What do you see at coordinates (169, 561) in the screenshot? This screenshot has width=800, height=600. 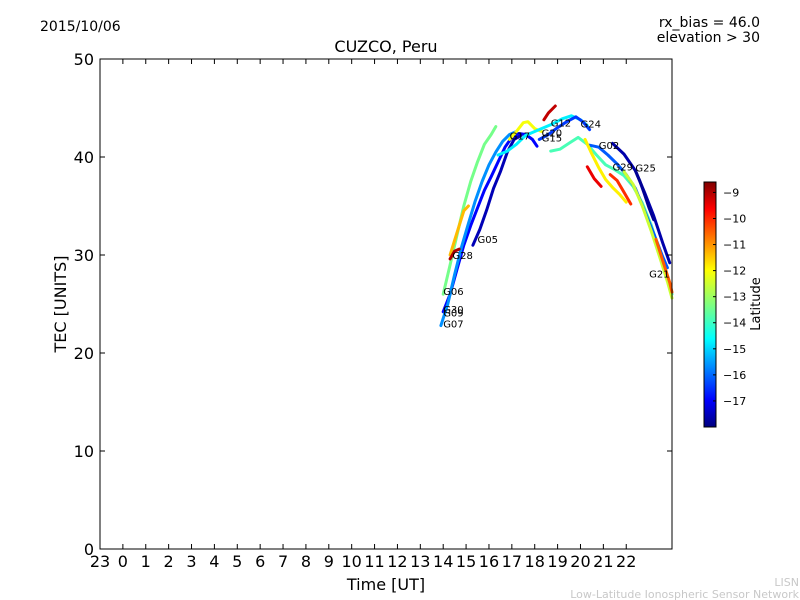 I see `x-tick-label: 2` at bounding box center [169, 561].